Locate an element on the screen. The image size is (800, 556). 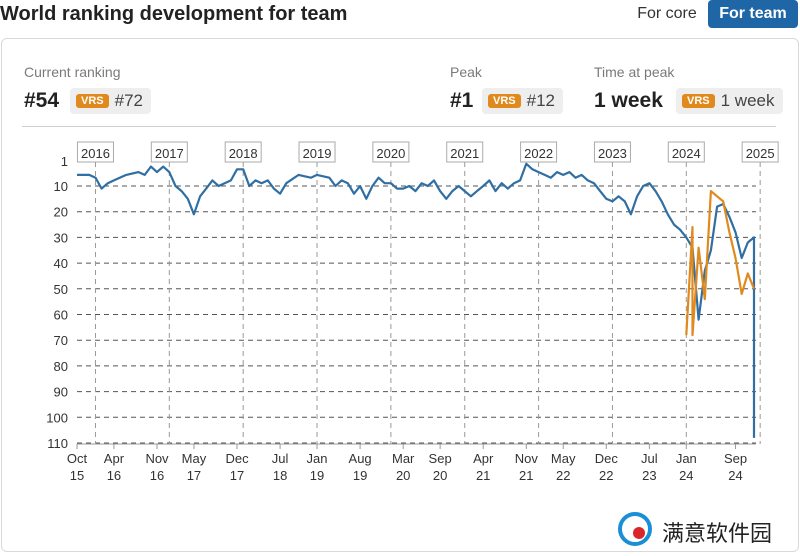
watermark-text: 满意软件园 is located at coordinates (717, 534).